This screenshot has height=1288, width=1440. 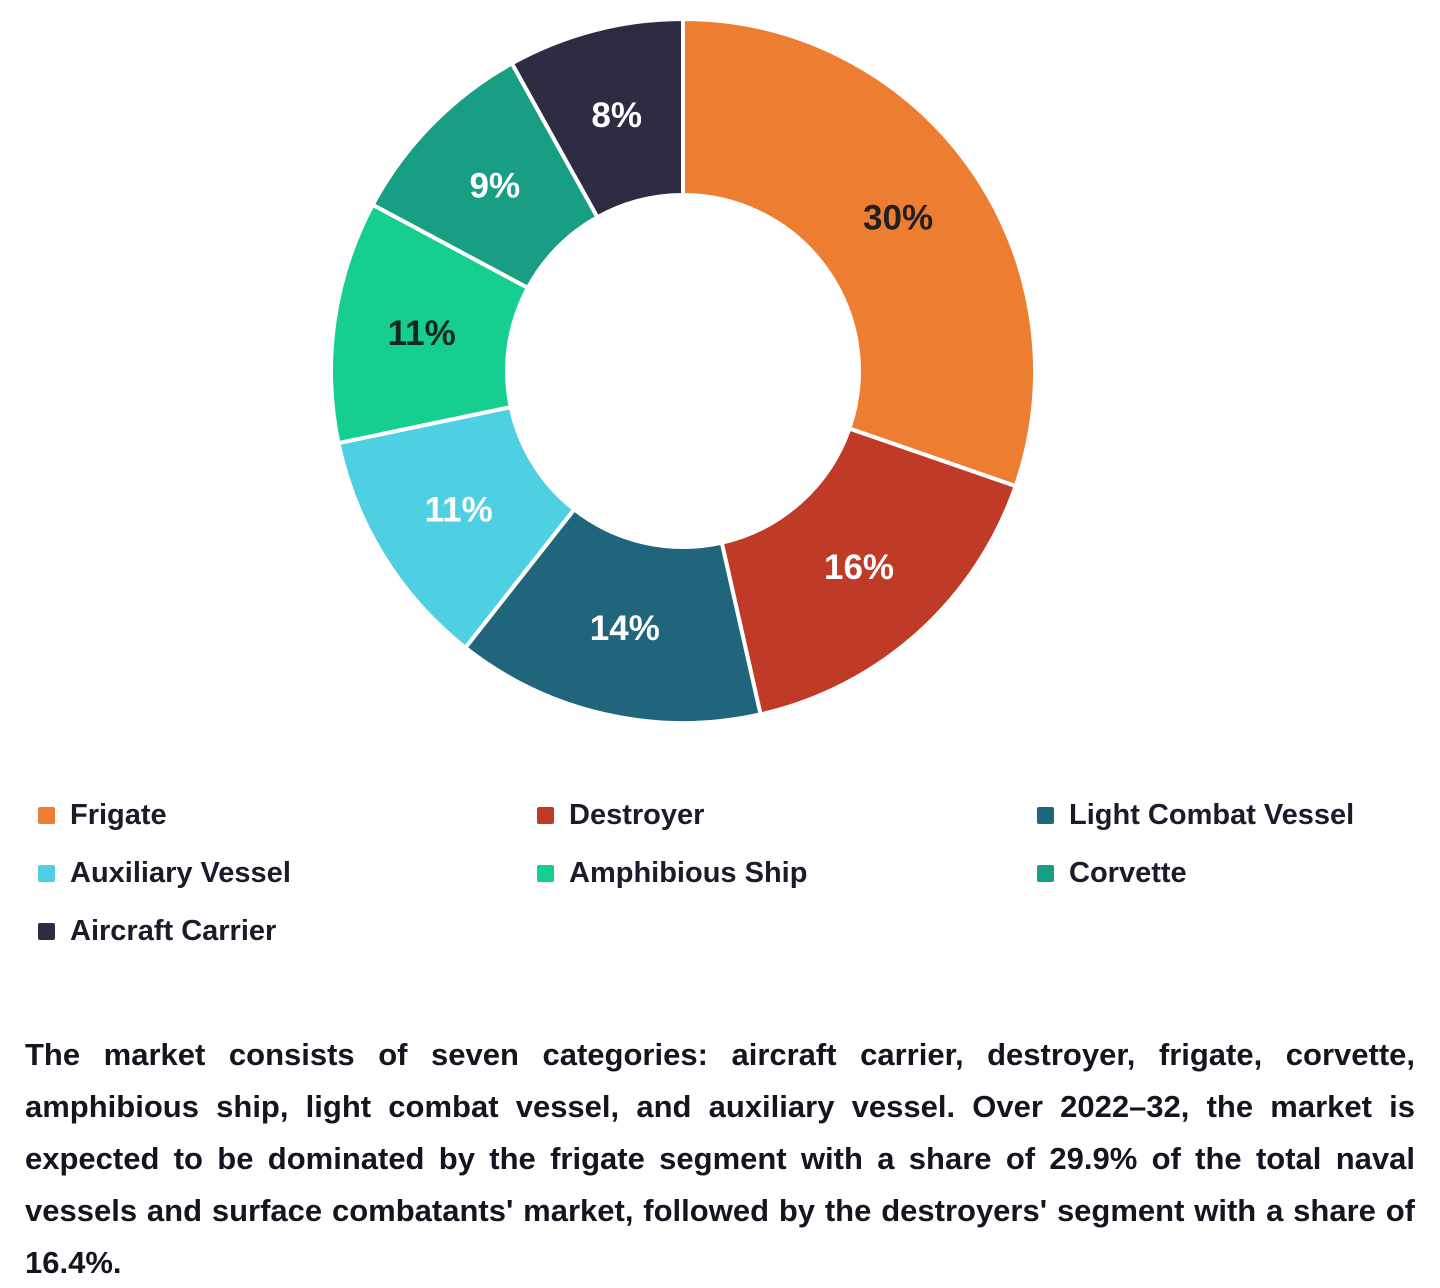 I want to click on legend-label: Destroyer, so click(x=637, y=814).